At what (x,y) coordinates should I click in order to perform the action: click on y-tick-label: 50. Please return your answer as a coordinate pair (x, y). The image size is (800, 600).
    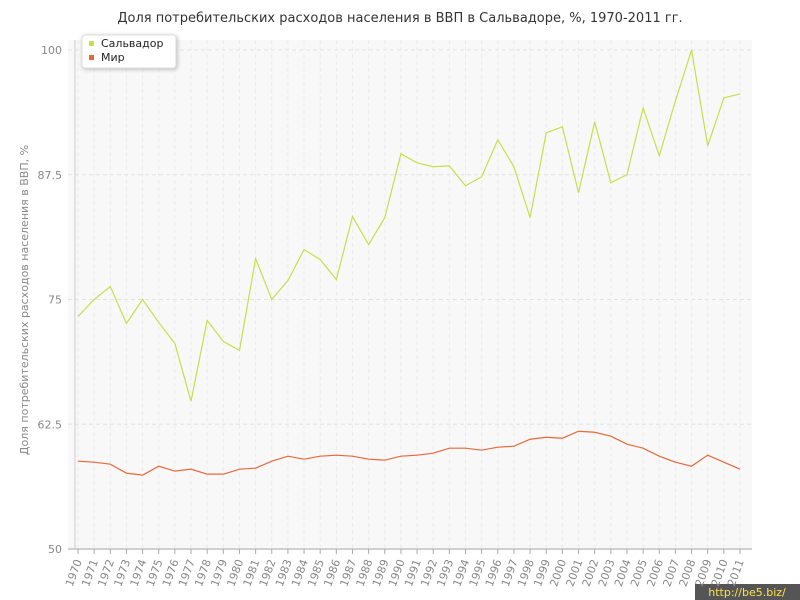
    Looking at the image, I should click on (55, 549).